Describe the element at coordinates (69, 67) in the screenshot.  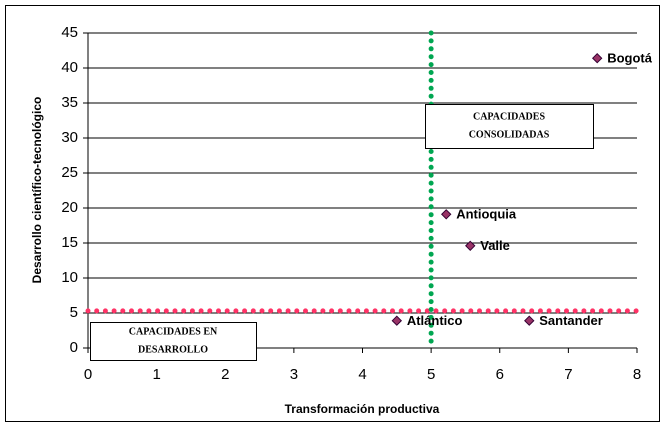
I see `y-tick-label: 40` at that location.